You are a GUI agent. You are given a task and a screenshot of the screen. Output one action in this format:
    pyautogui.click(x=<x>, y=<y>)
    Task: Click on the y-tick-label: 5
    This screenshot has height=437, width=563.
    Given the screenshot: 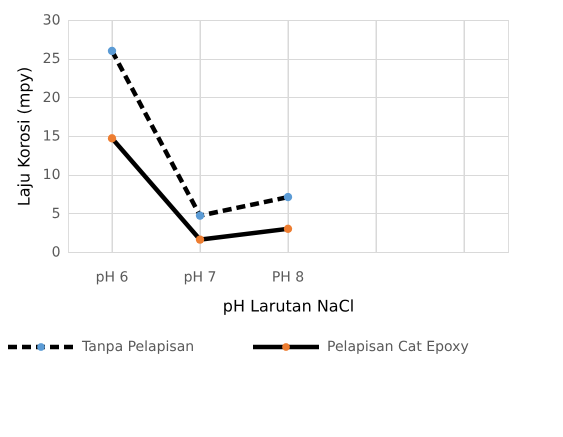 What is the action you would take?
    pyautogui.click(x=56, y=214)
    